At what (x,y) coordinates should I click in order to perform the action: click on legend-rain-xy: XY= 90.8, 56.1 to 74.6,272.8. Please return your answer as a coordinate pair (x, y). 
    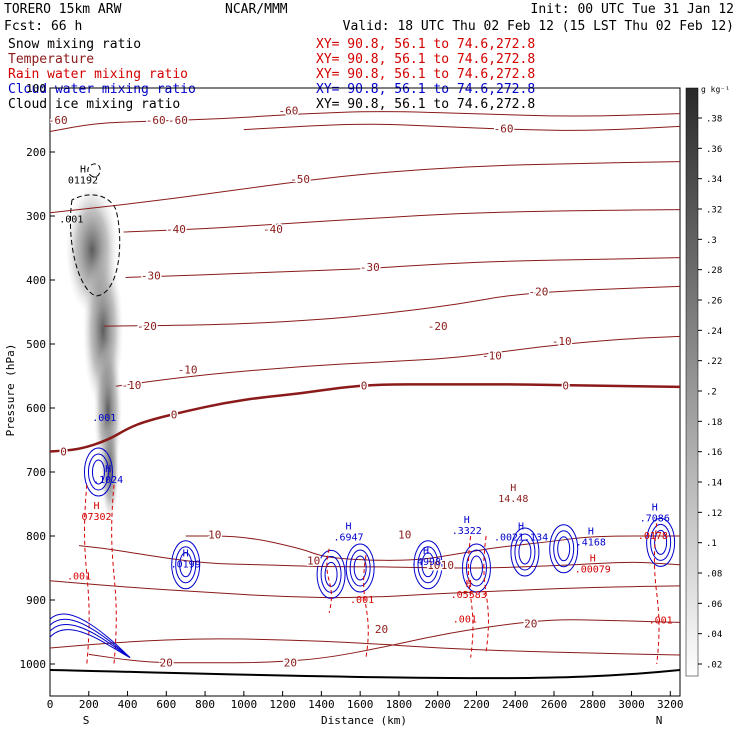
    Looking at the image, I should click on (425, 74).